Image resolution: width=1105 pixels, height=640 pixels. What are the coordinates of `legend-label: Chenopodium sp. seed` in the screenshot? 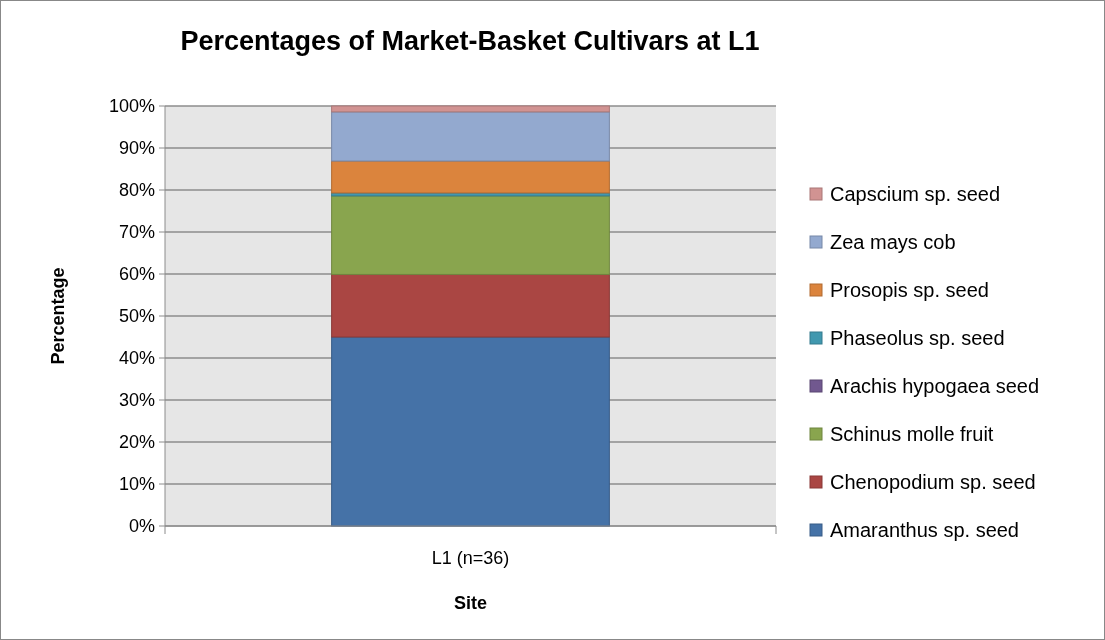 It's located at (933, 482).